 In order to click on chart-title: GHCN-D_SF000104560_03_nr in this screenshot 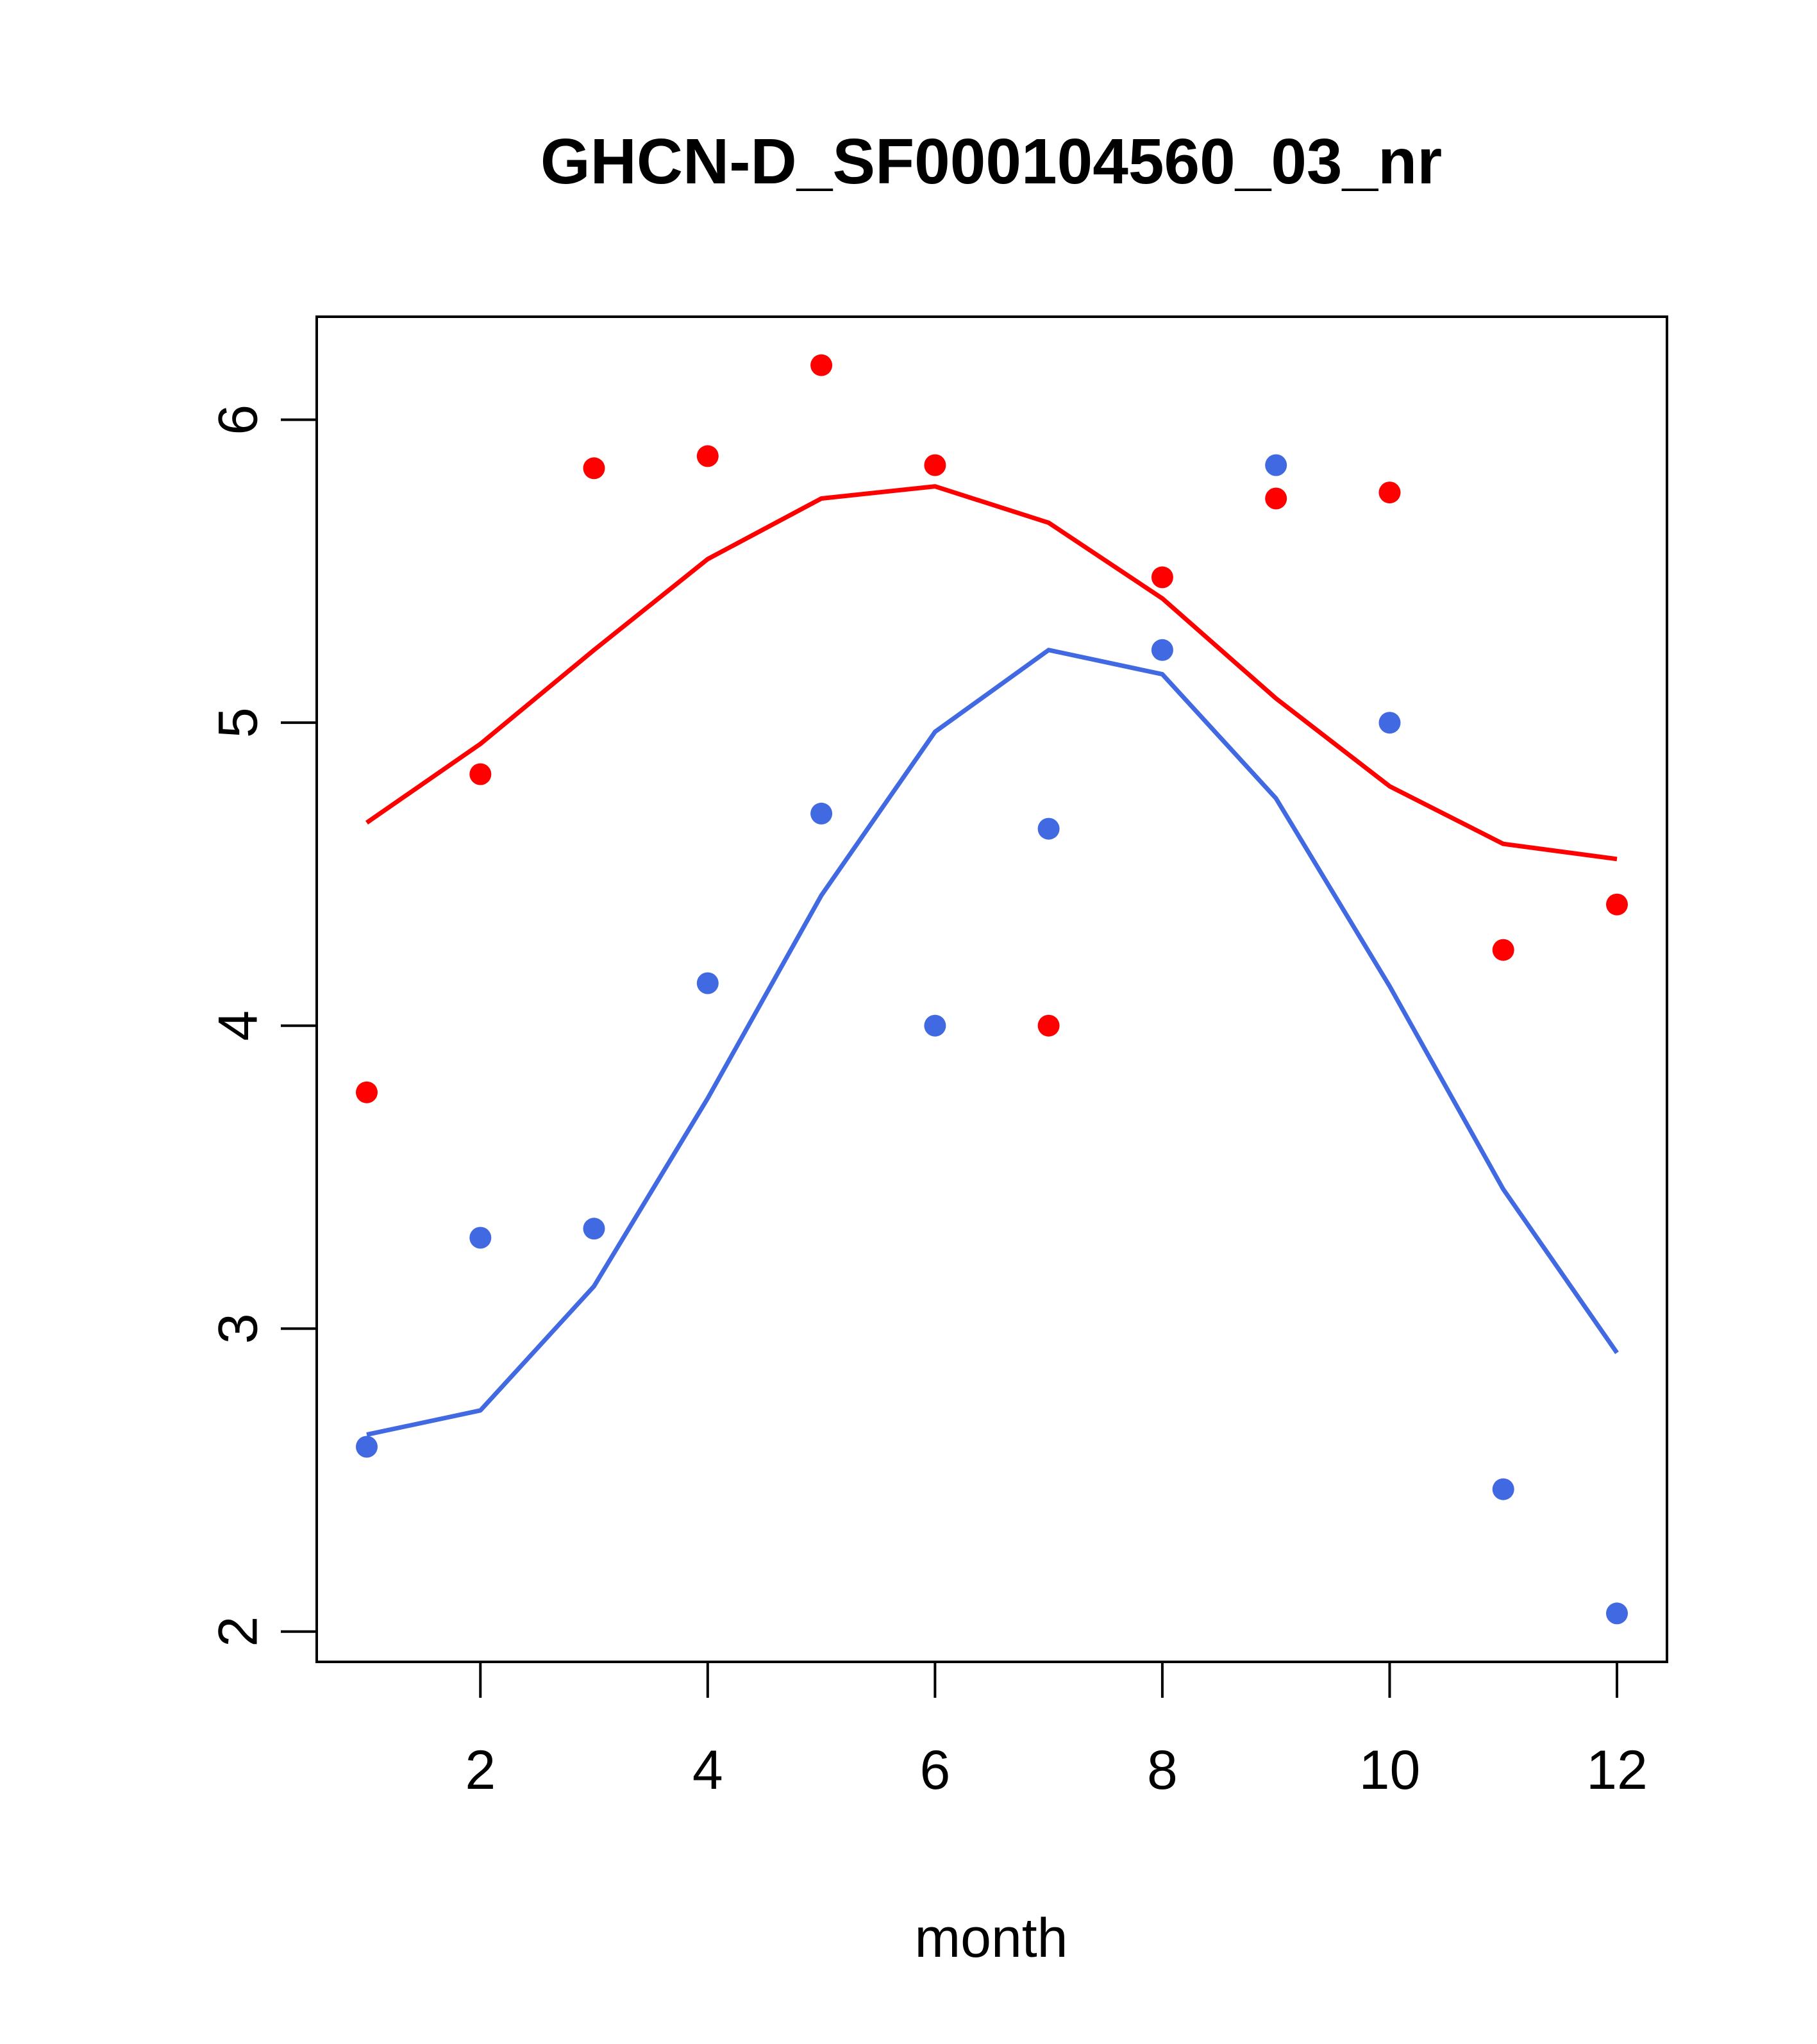, I will do `click(991, 161)`.